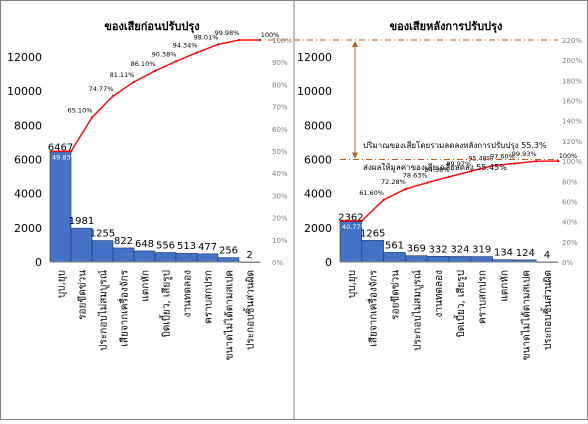 Image resolution: width=588 pixels, height=424 pixels. What do you see at coordinates (280, 196) in the screenshot?
I see `y2-tick-label: 30%` at bounding box center [280, 196].